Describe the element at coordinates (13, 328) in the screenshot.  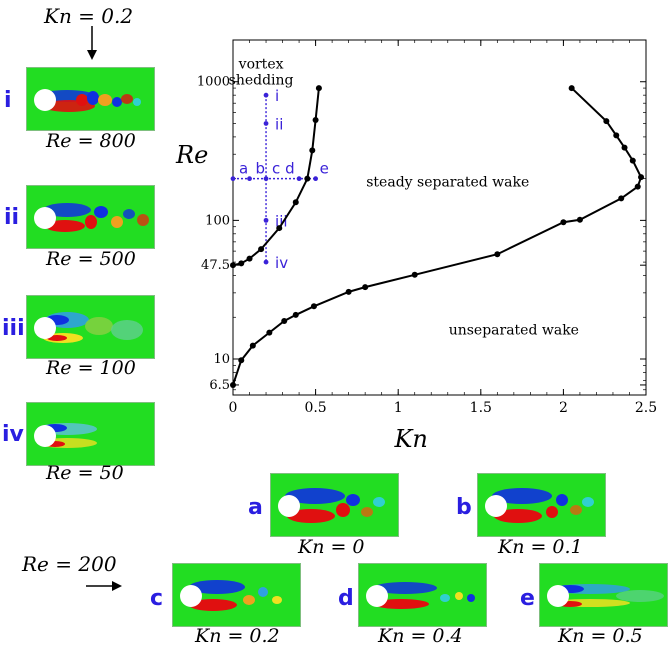
I see `panel-label-iii: iii` at that location.